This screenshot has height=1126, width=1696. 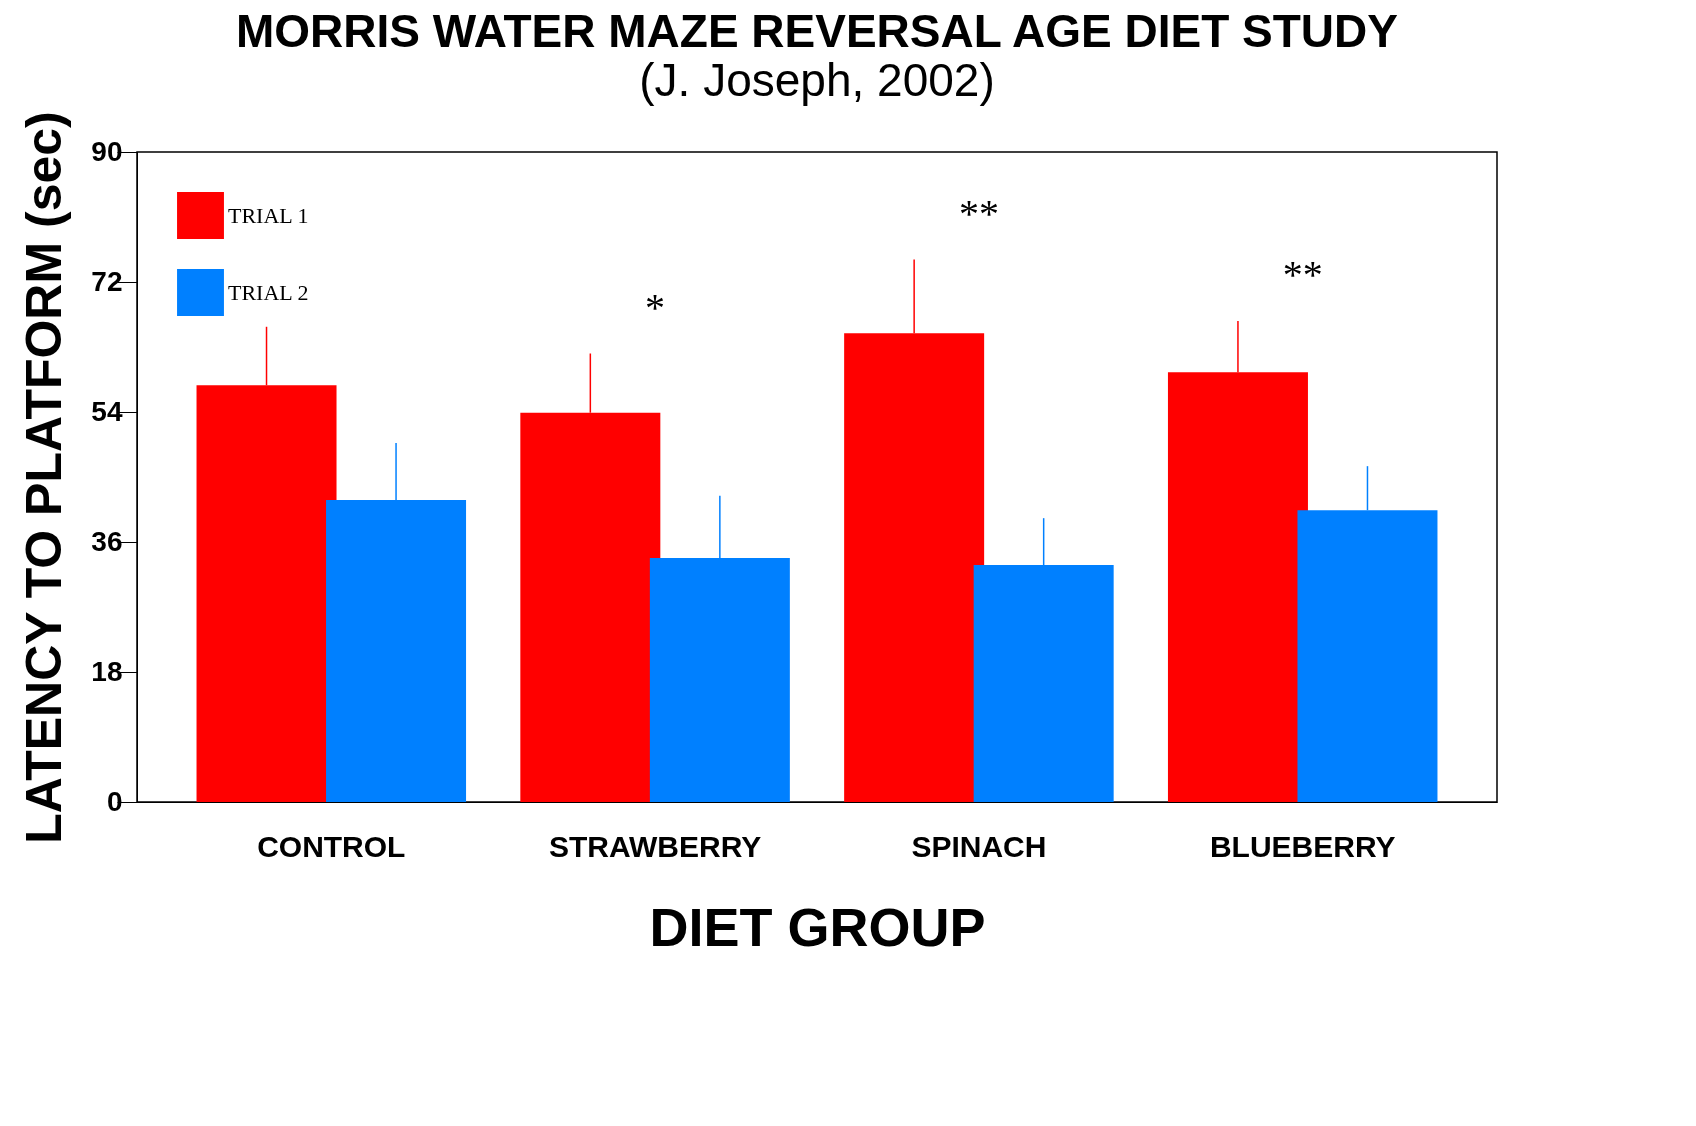 I want to click on y-tick-label: 54, so click(x=107, y=411).